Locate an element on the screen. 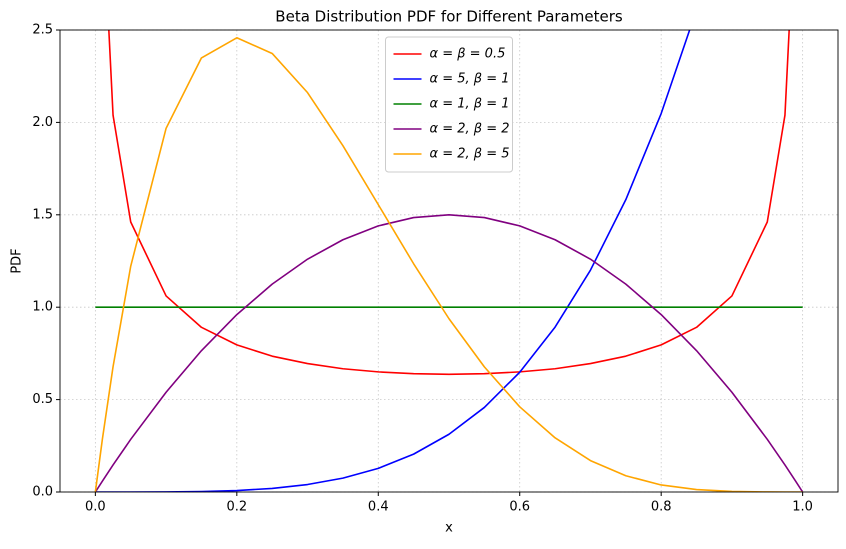 The height and width of the screenshot is (549, 846). y-axis-label: PDF is located at coordinates (17, 260).